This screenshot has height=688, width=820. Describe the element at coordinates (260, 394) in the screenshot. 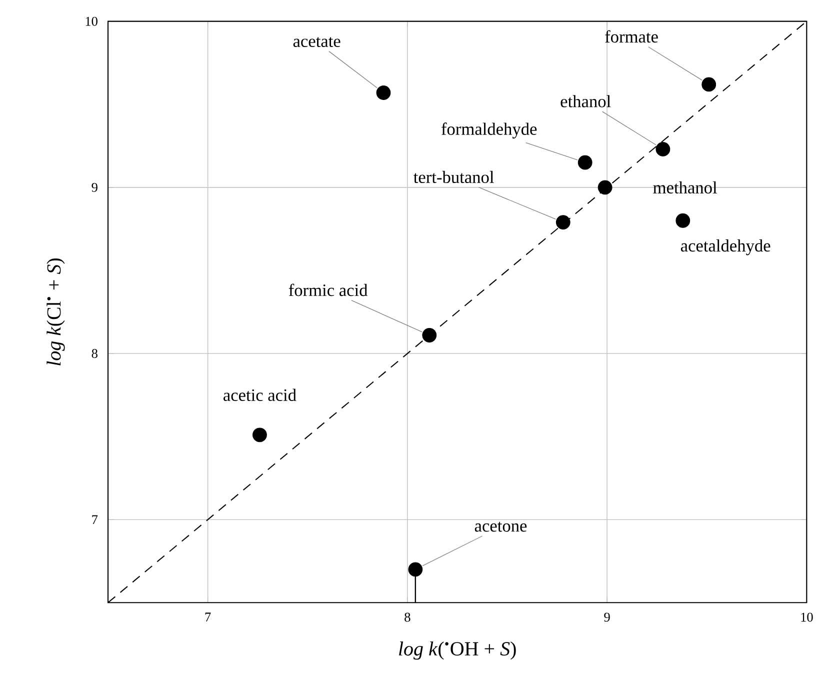

I see `annotation: acetic acid` at that location.